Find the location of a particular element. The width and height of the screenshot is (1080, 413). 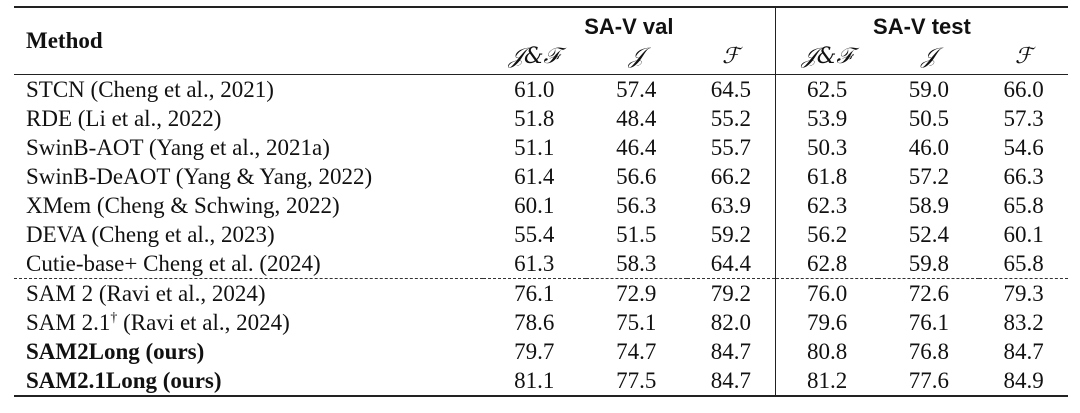

value-cell: 74.7 is located at coordinates (636, 351).